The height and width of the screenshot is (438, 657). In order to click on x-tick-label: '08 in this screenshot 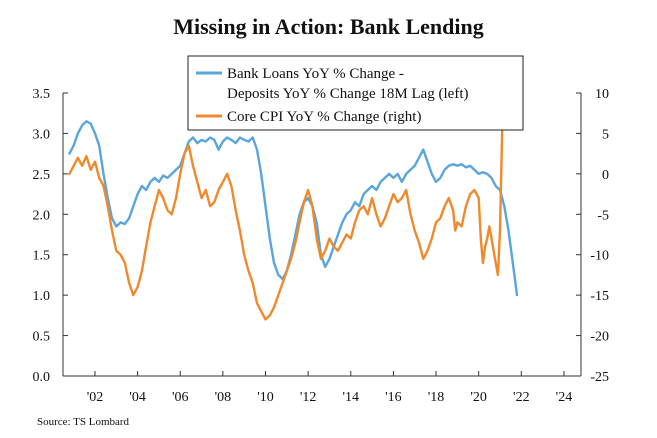, I will do `click(223, 397)`.